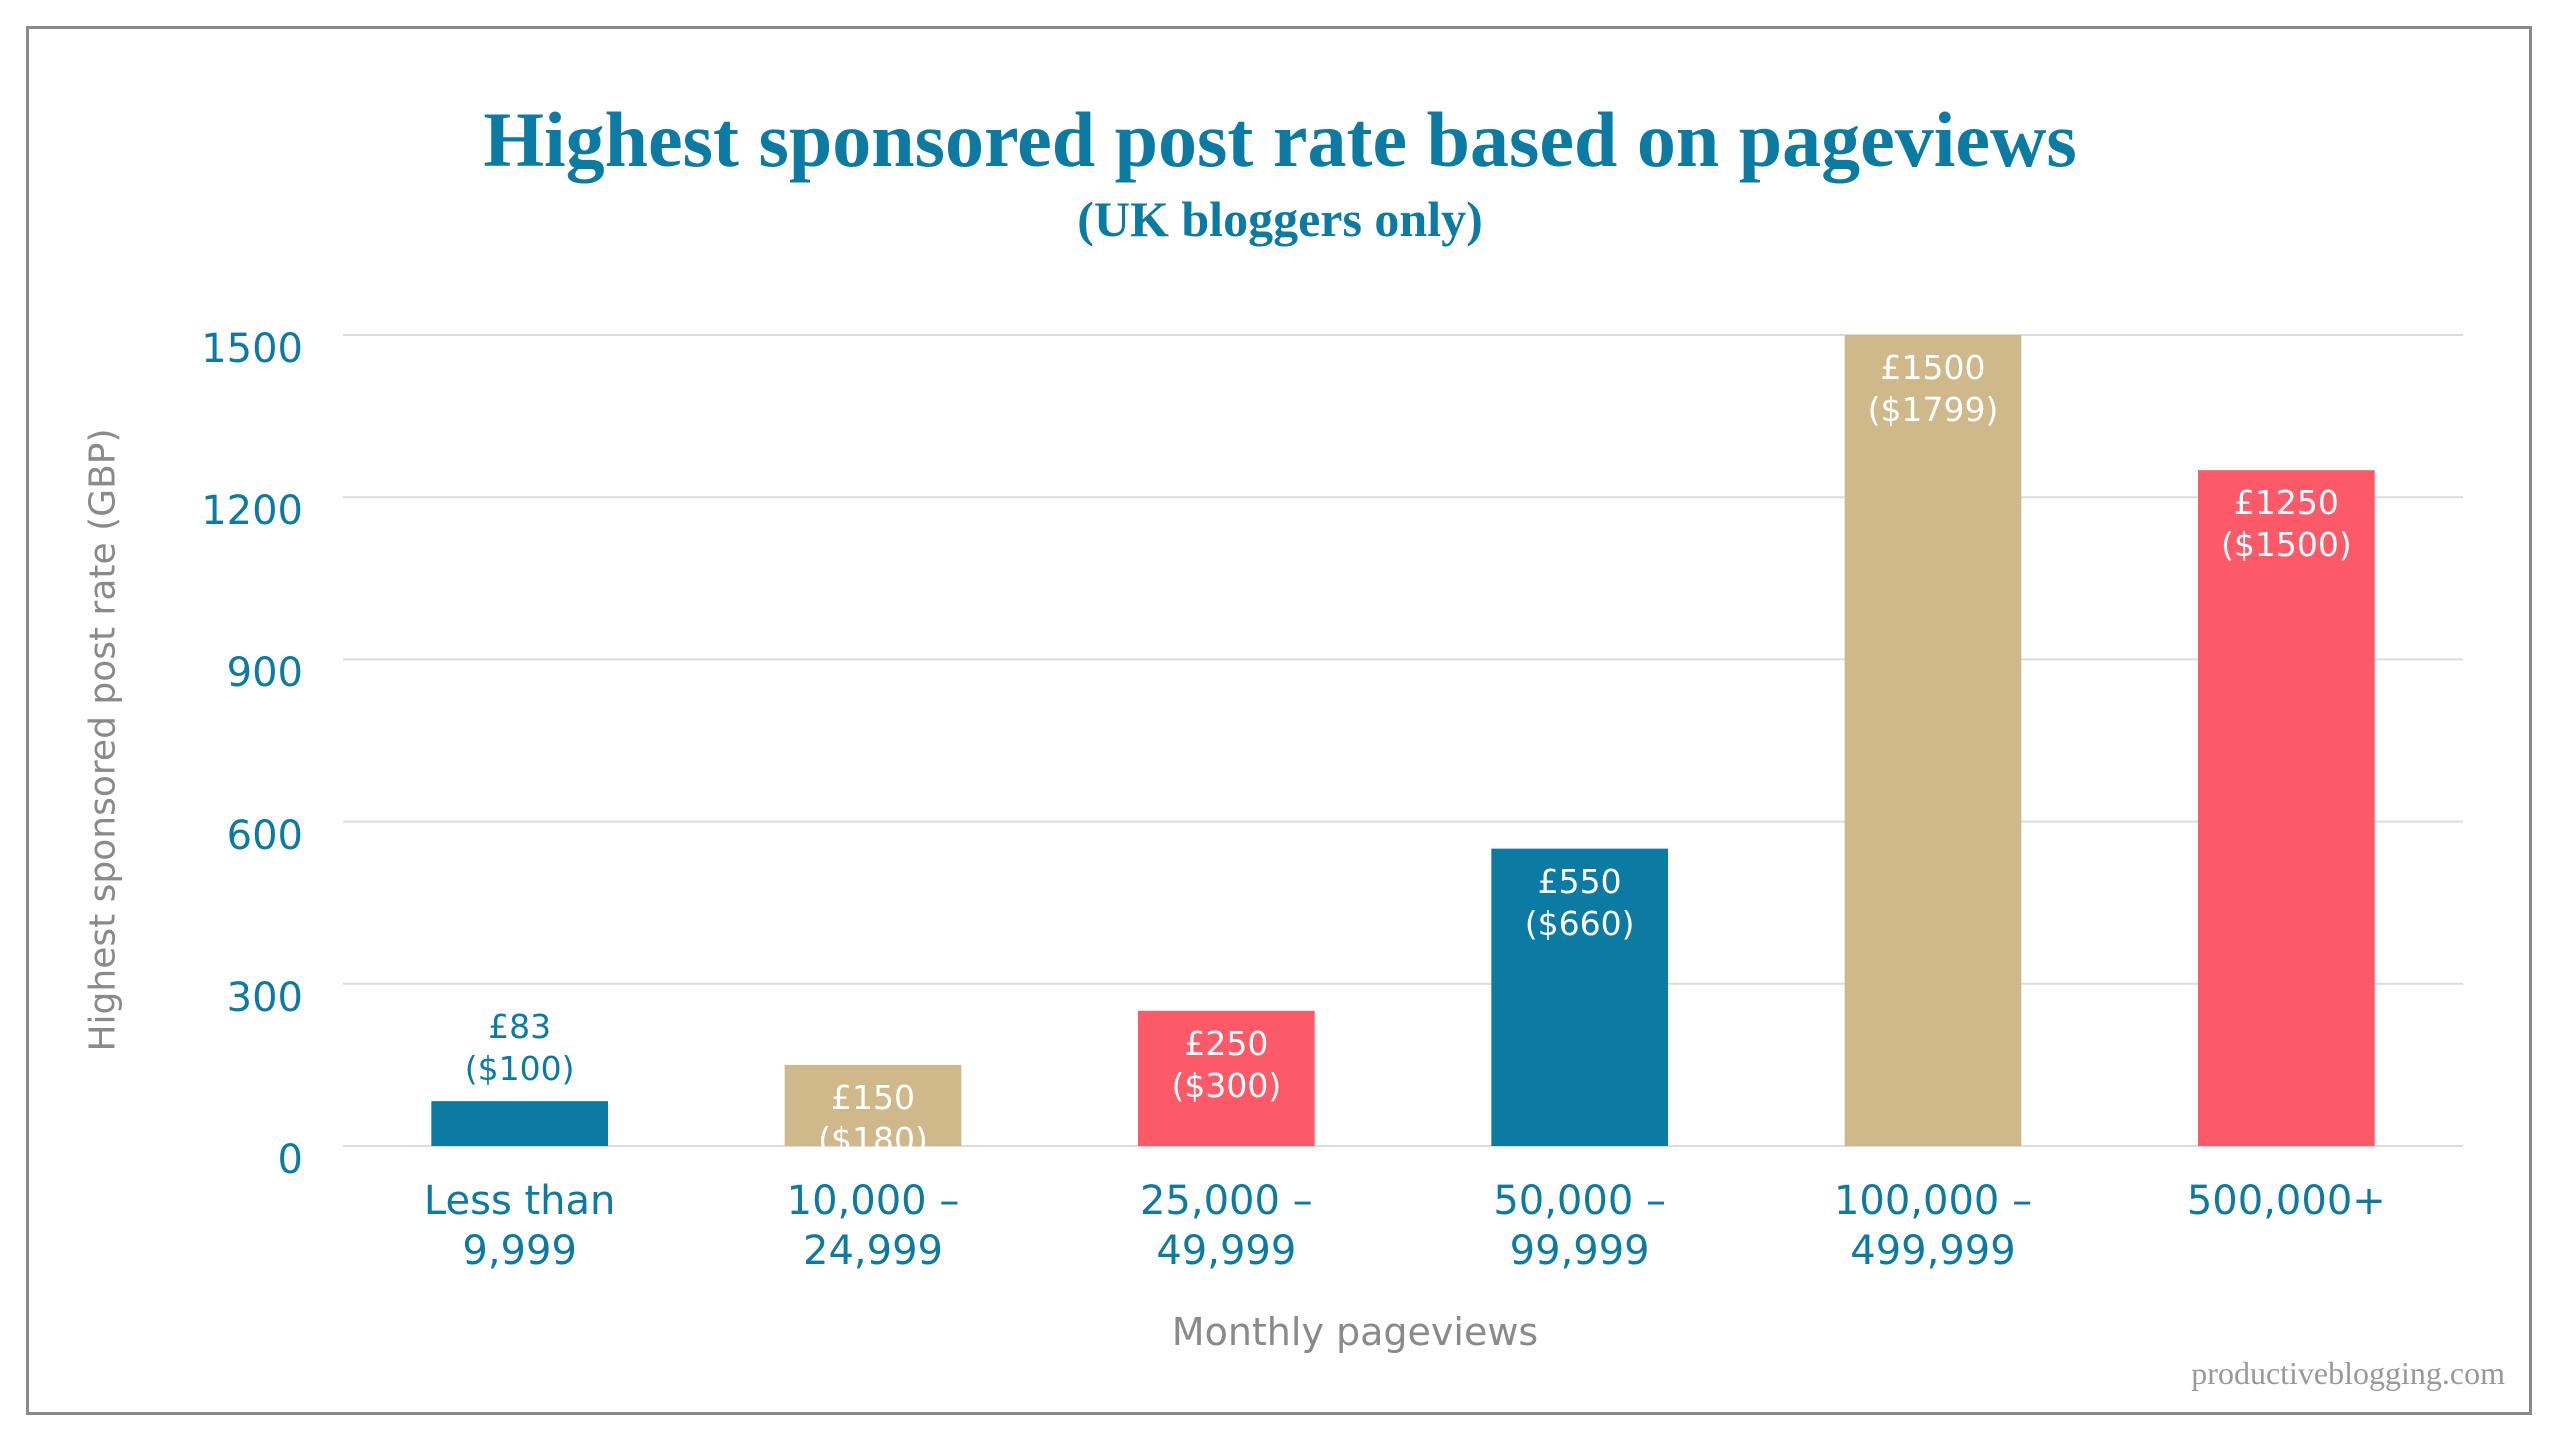  I want to click on y-tick-label: 300, so click(264, 997).